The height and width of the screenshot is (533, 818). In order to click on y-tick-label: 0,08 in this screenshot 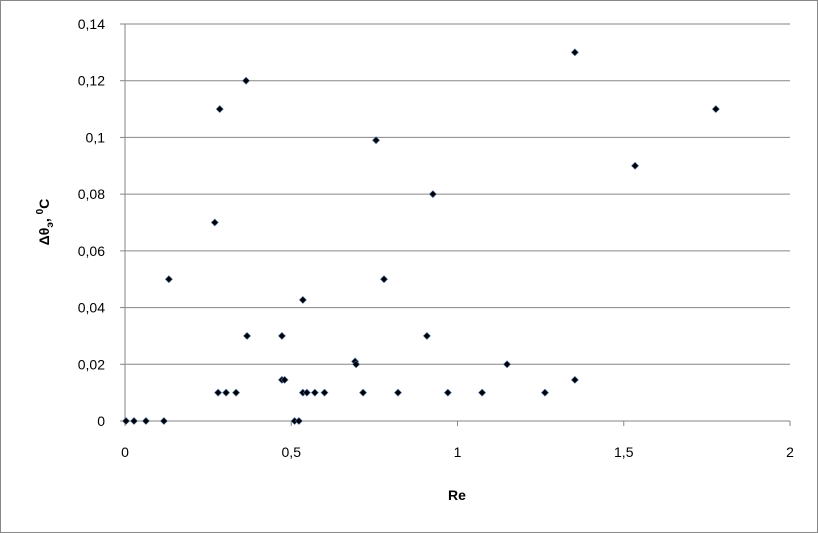, I will do `click(91, 194)`.